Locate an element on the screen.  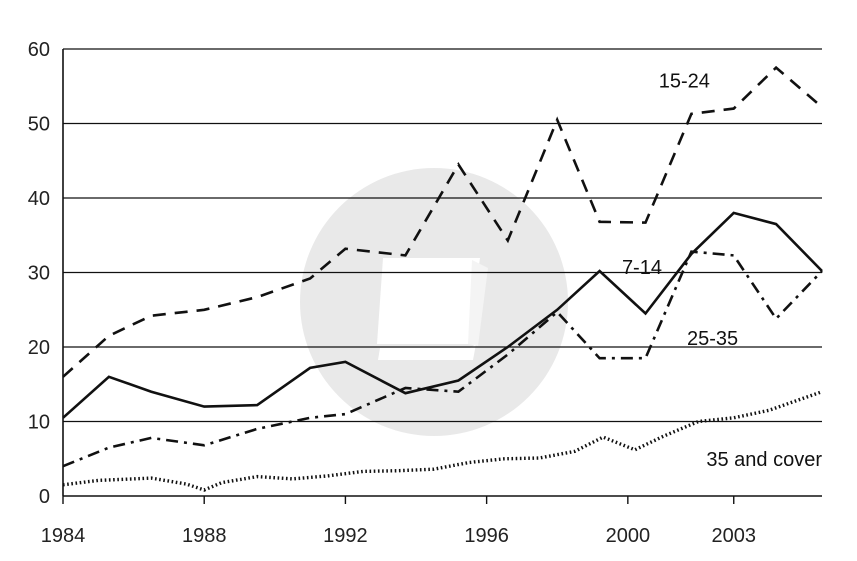
book-logo-watermark is located at coordinates (434, 302).